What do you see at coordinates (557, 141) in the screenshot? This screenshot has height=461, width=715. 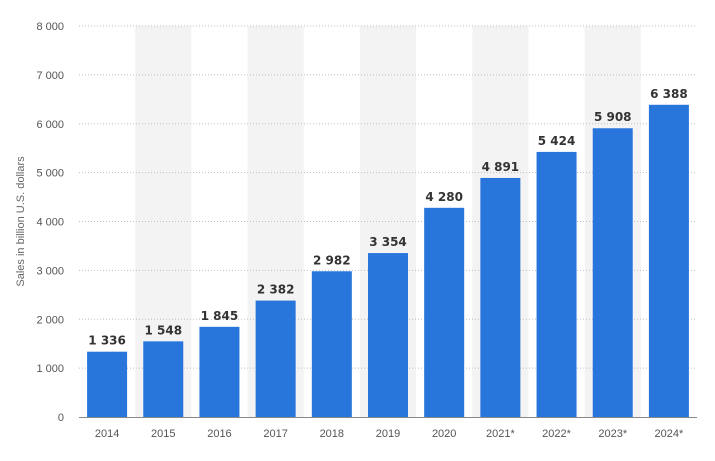 I see `data-label: 5 424` at bounding box center [557, 141].